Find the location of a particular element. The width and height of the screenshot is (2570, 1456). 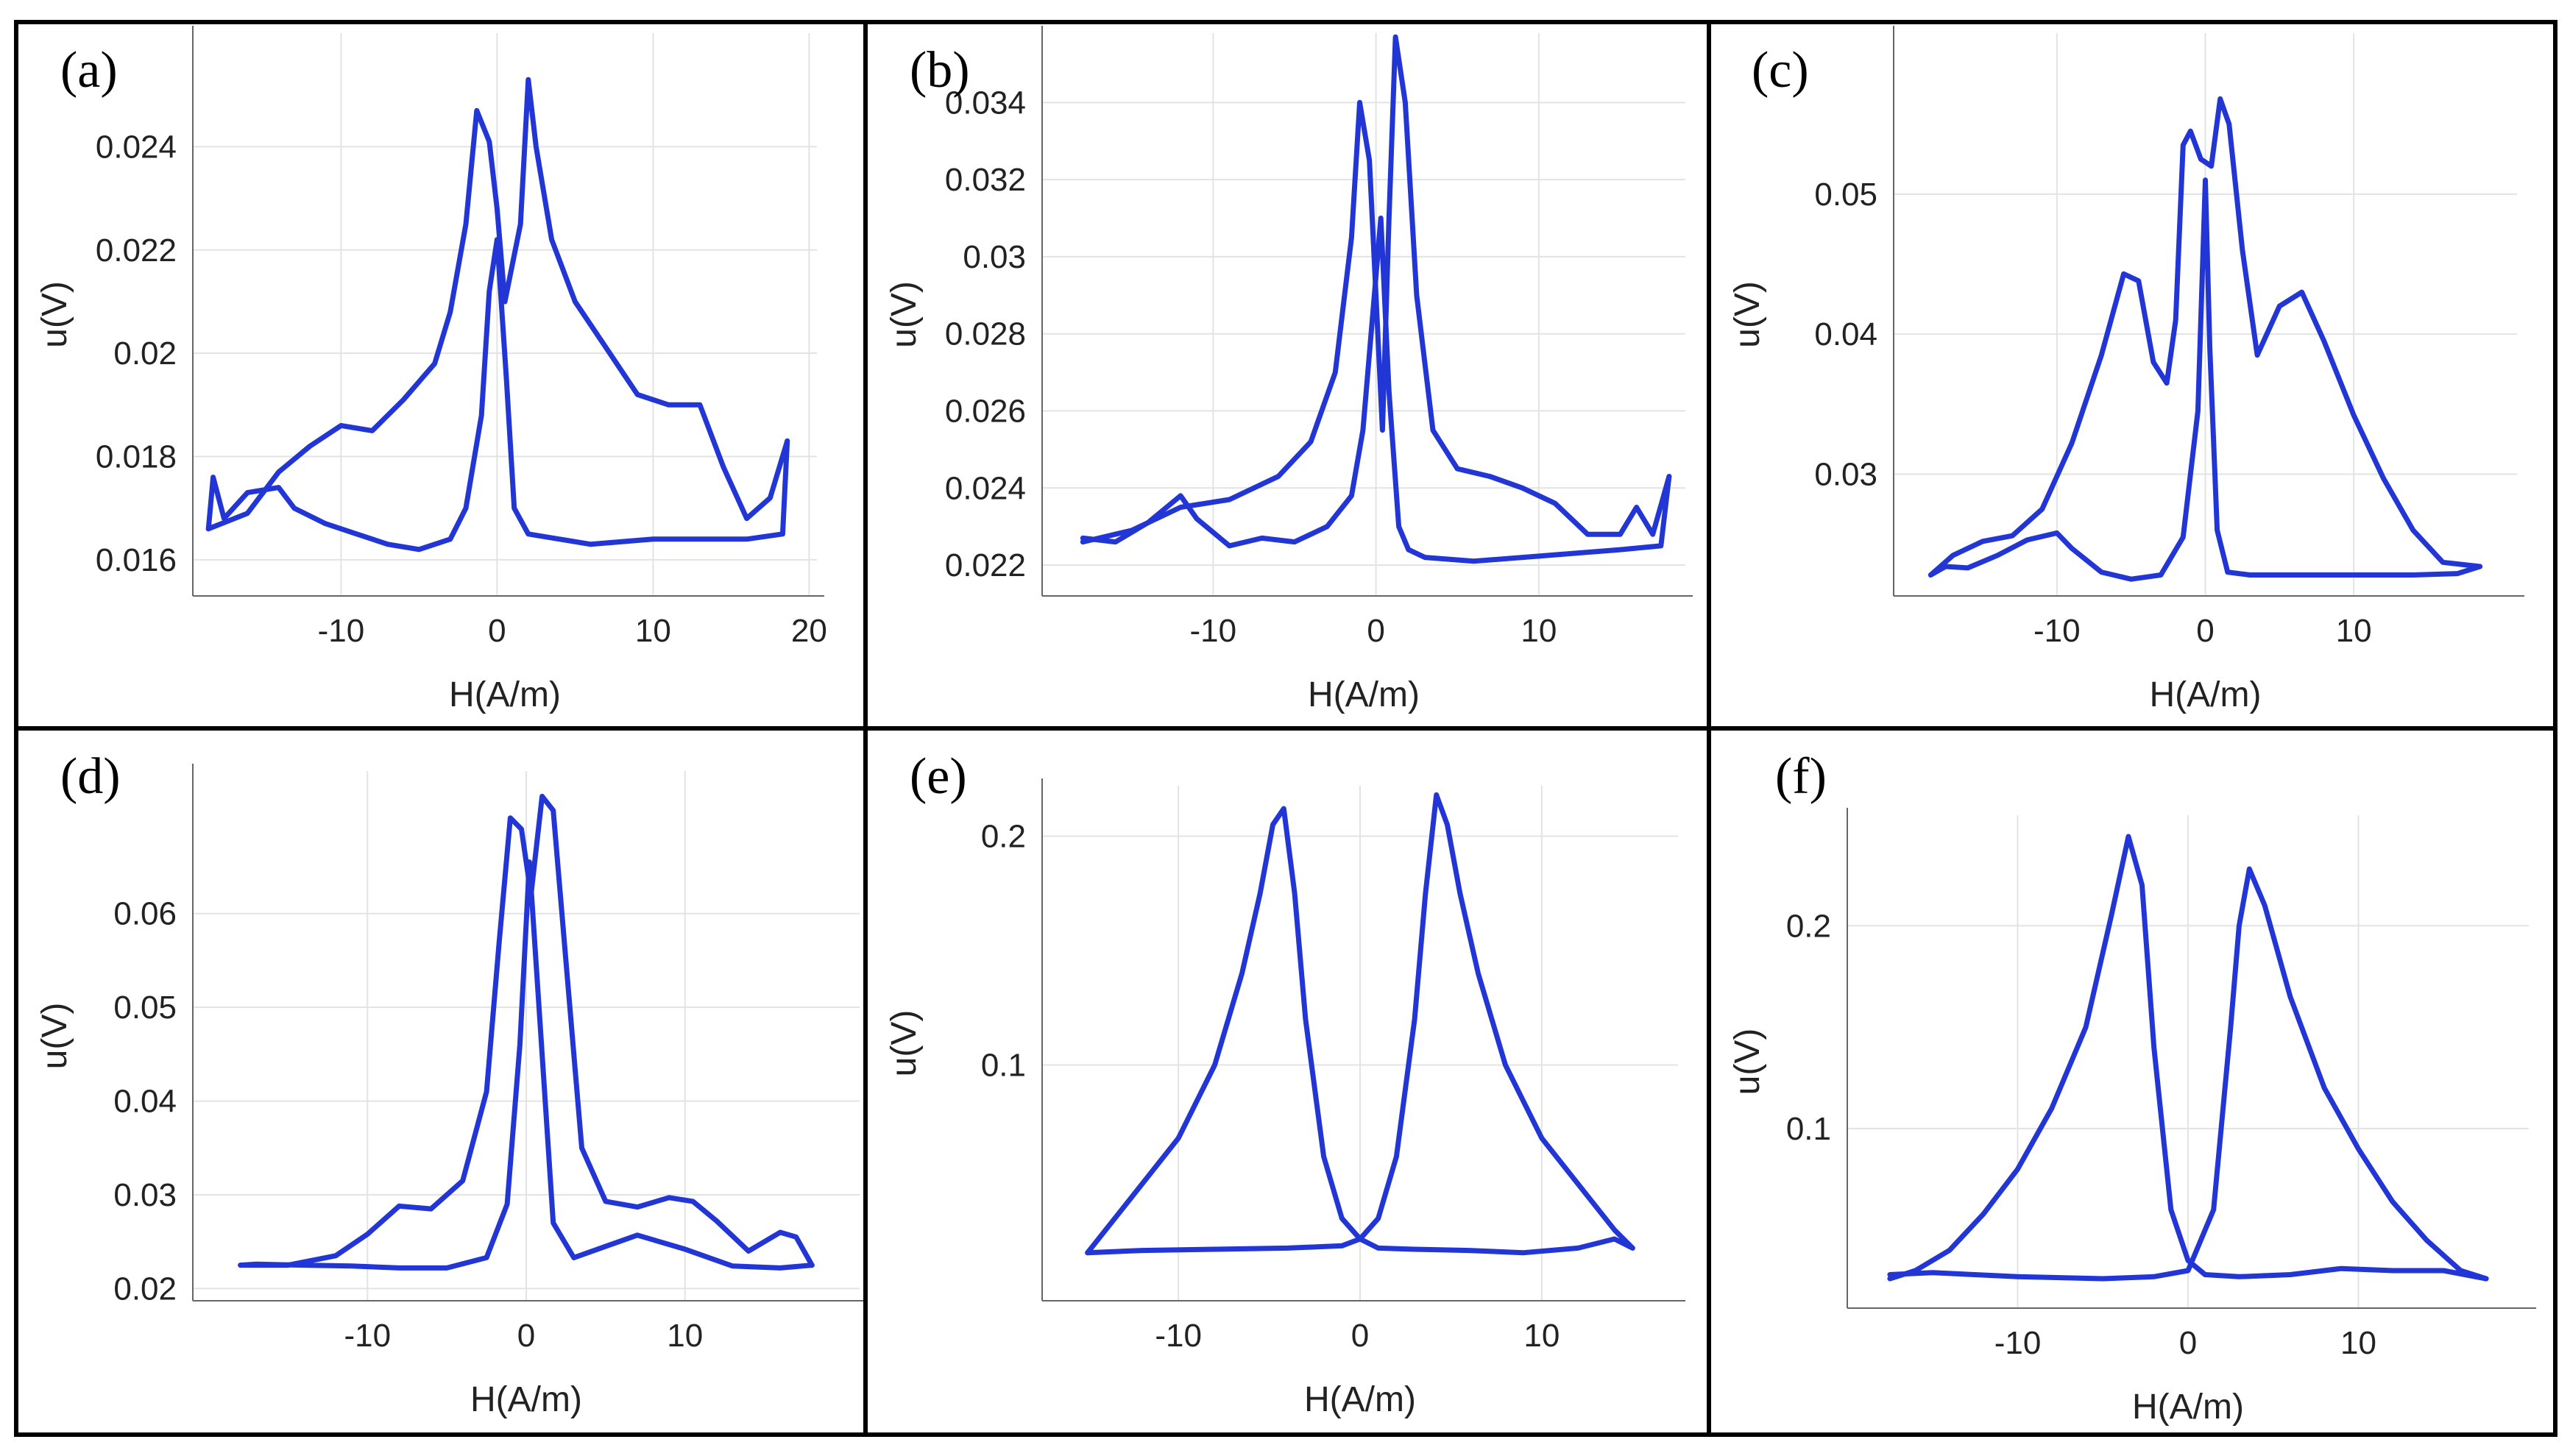

panel-e-y-axis-title: u(V) is located at coordinates (905, 1043).